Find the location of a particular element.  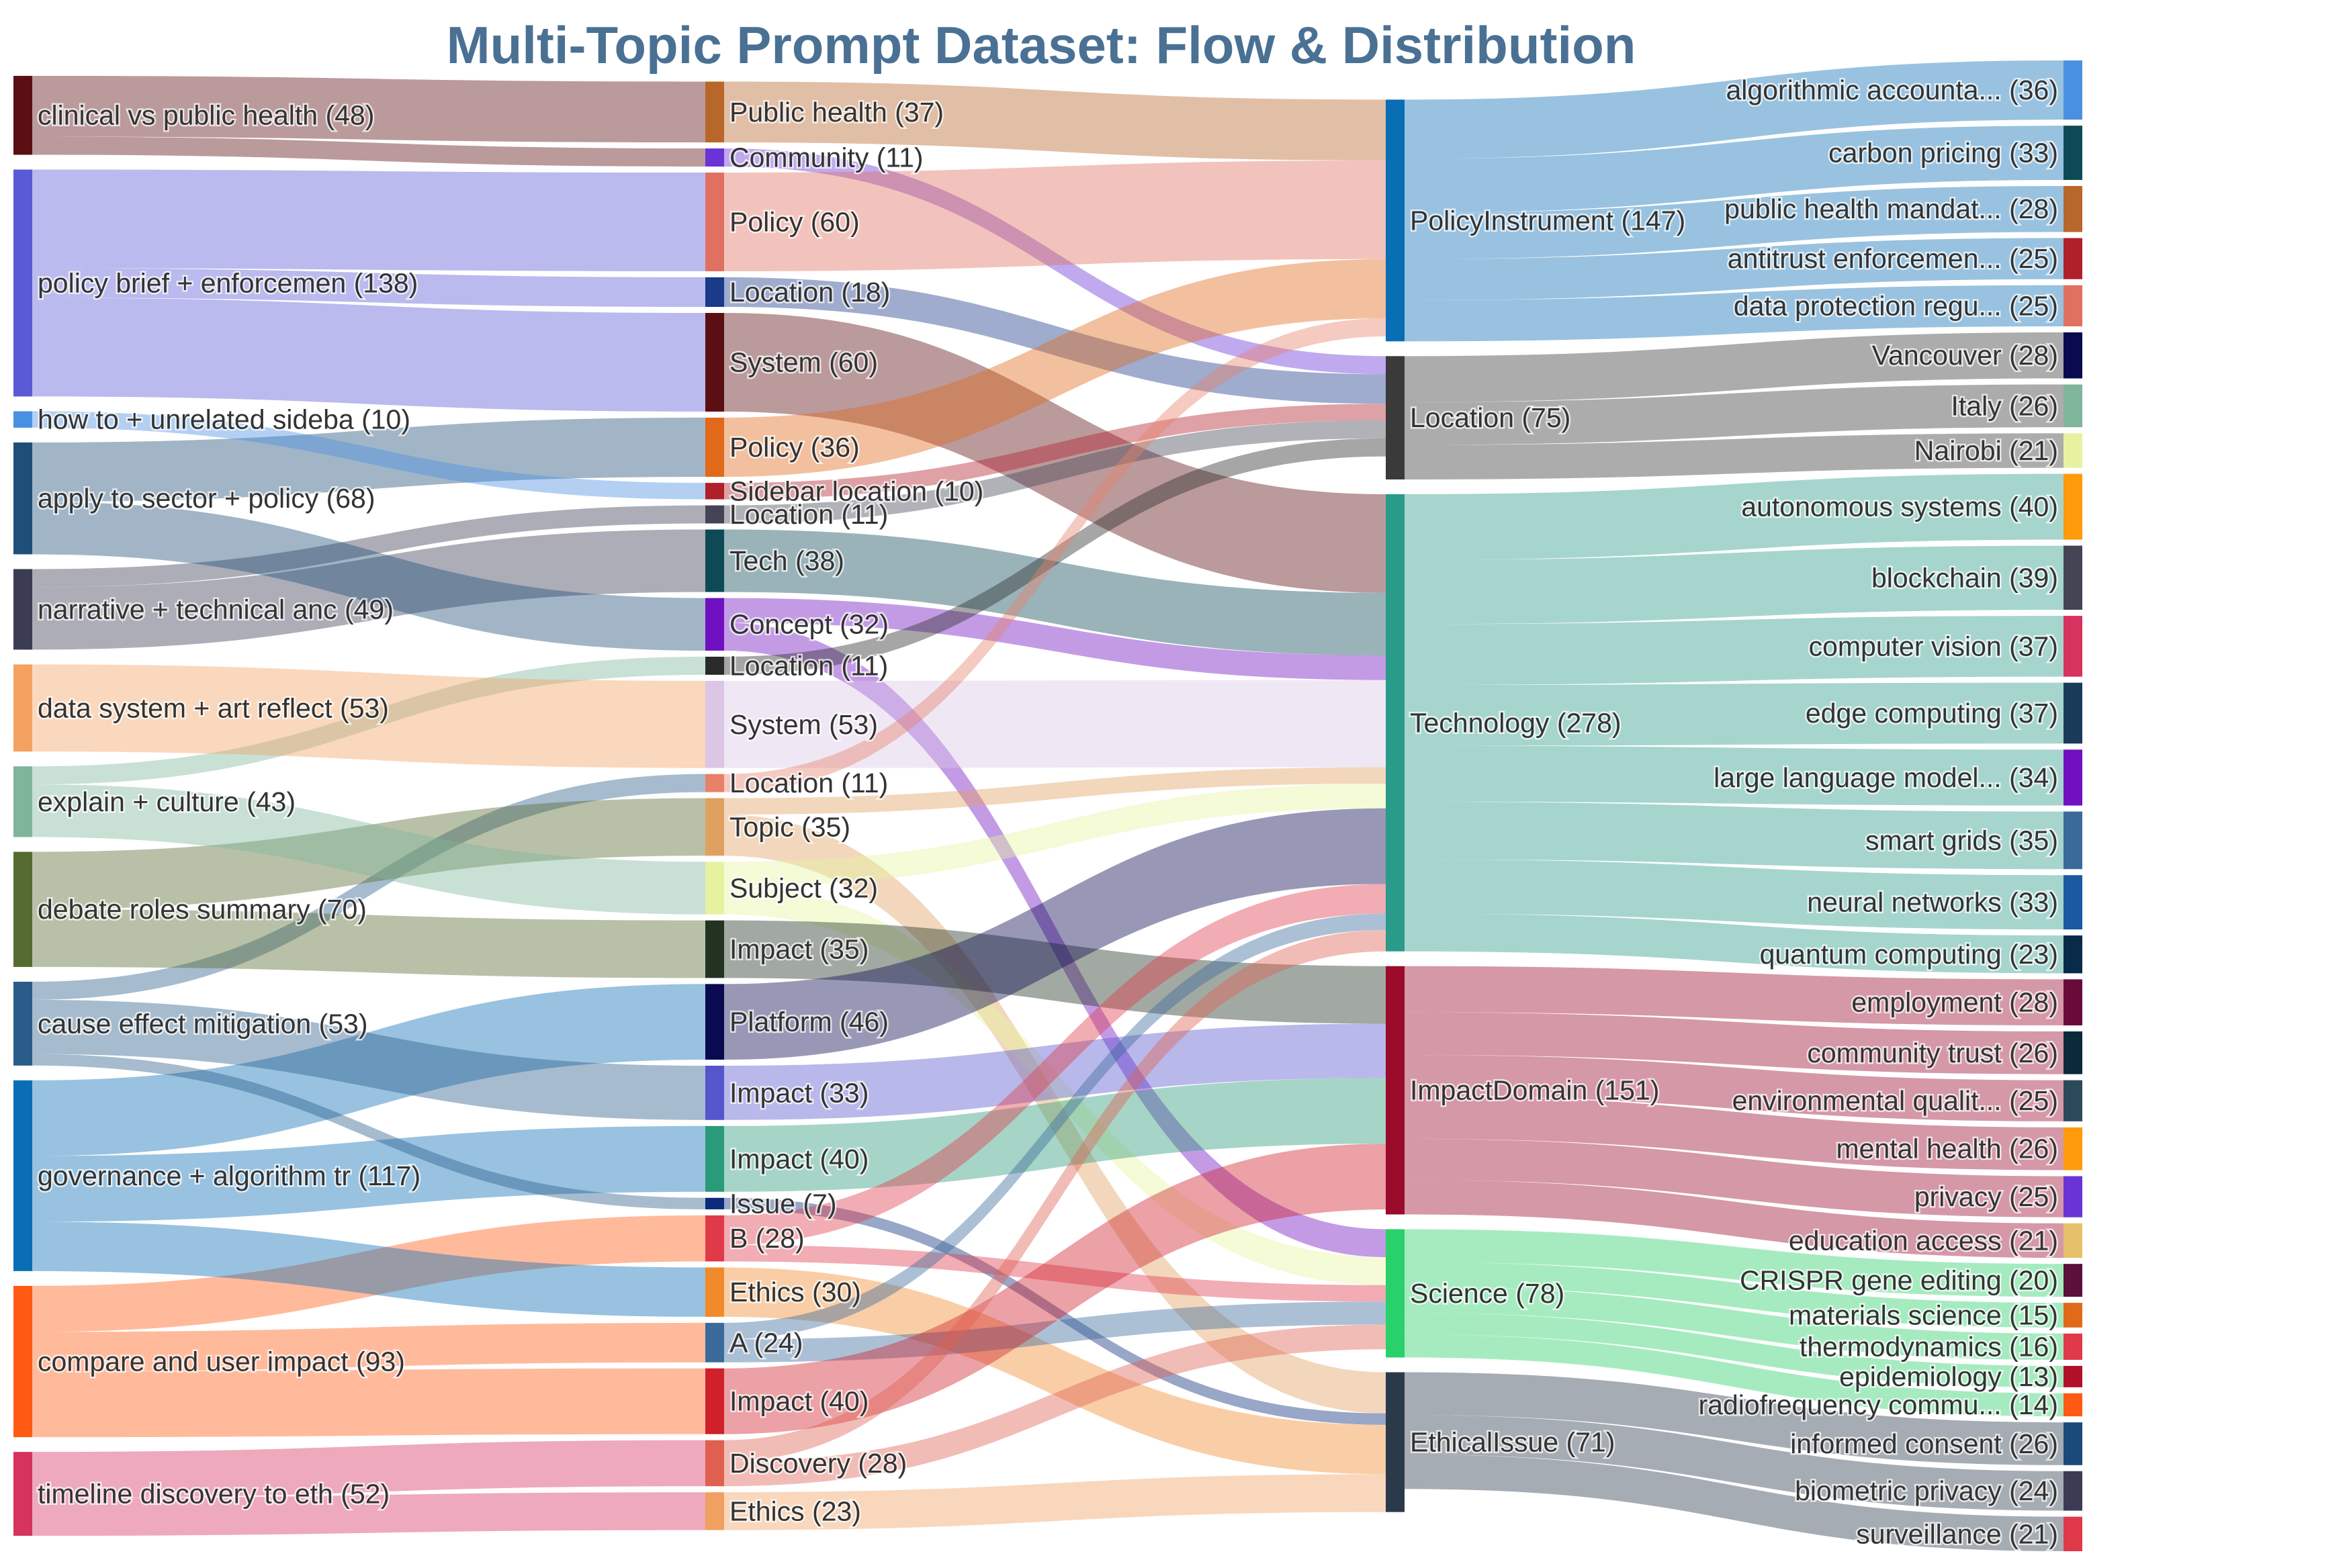

sankey-link-m_imp40b-c_imp is located at coordinates (1055, 1289).